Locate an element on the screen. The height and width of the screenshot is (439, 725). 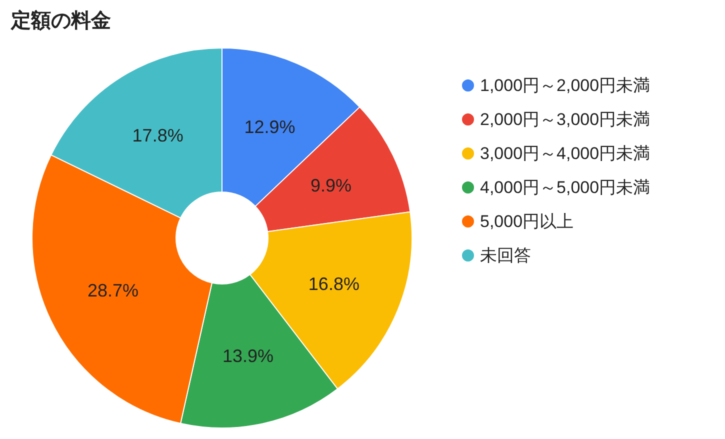
data-label: 12.9% is located at coordinates (270, 126).